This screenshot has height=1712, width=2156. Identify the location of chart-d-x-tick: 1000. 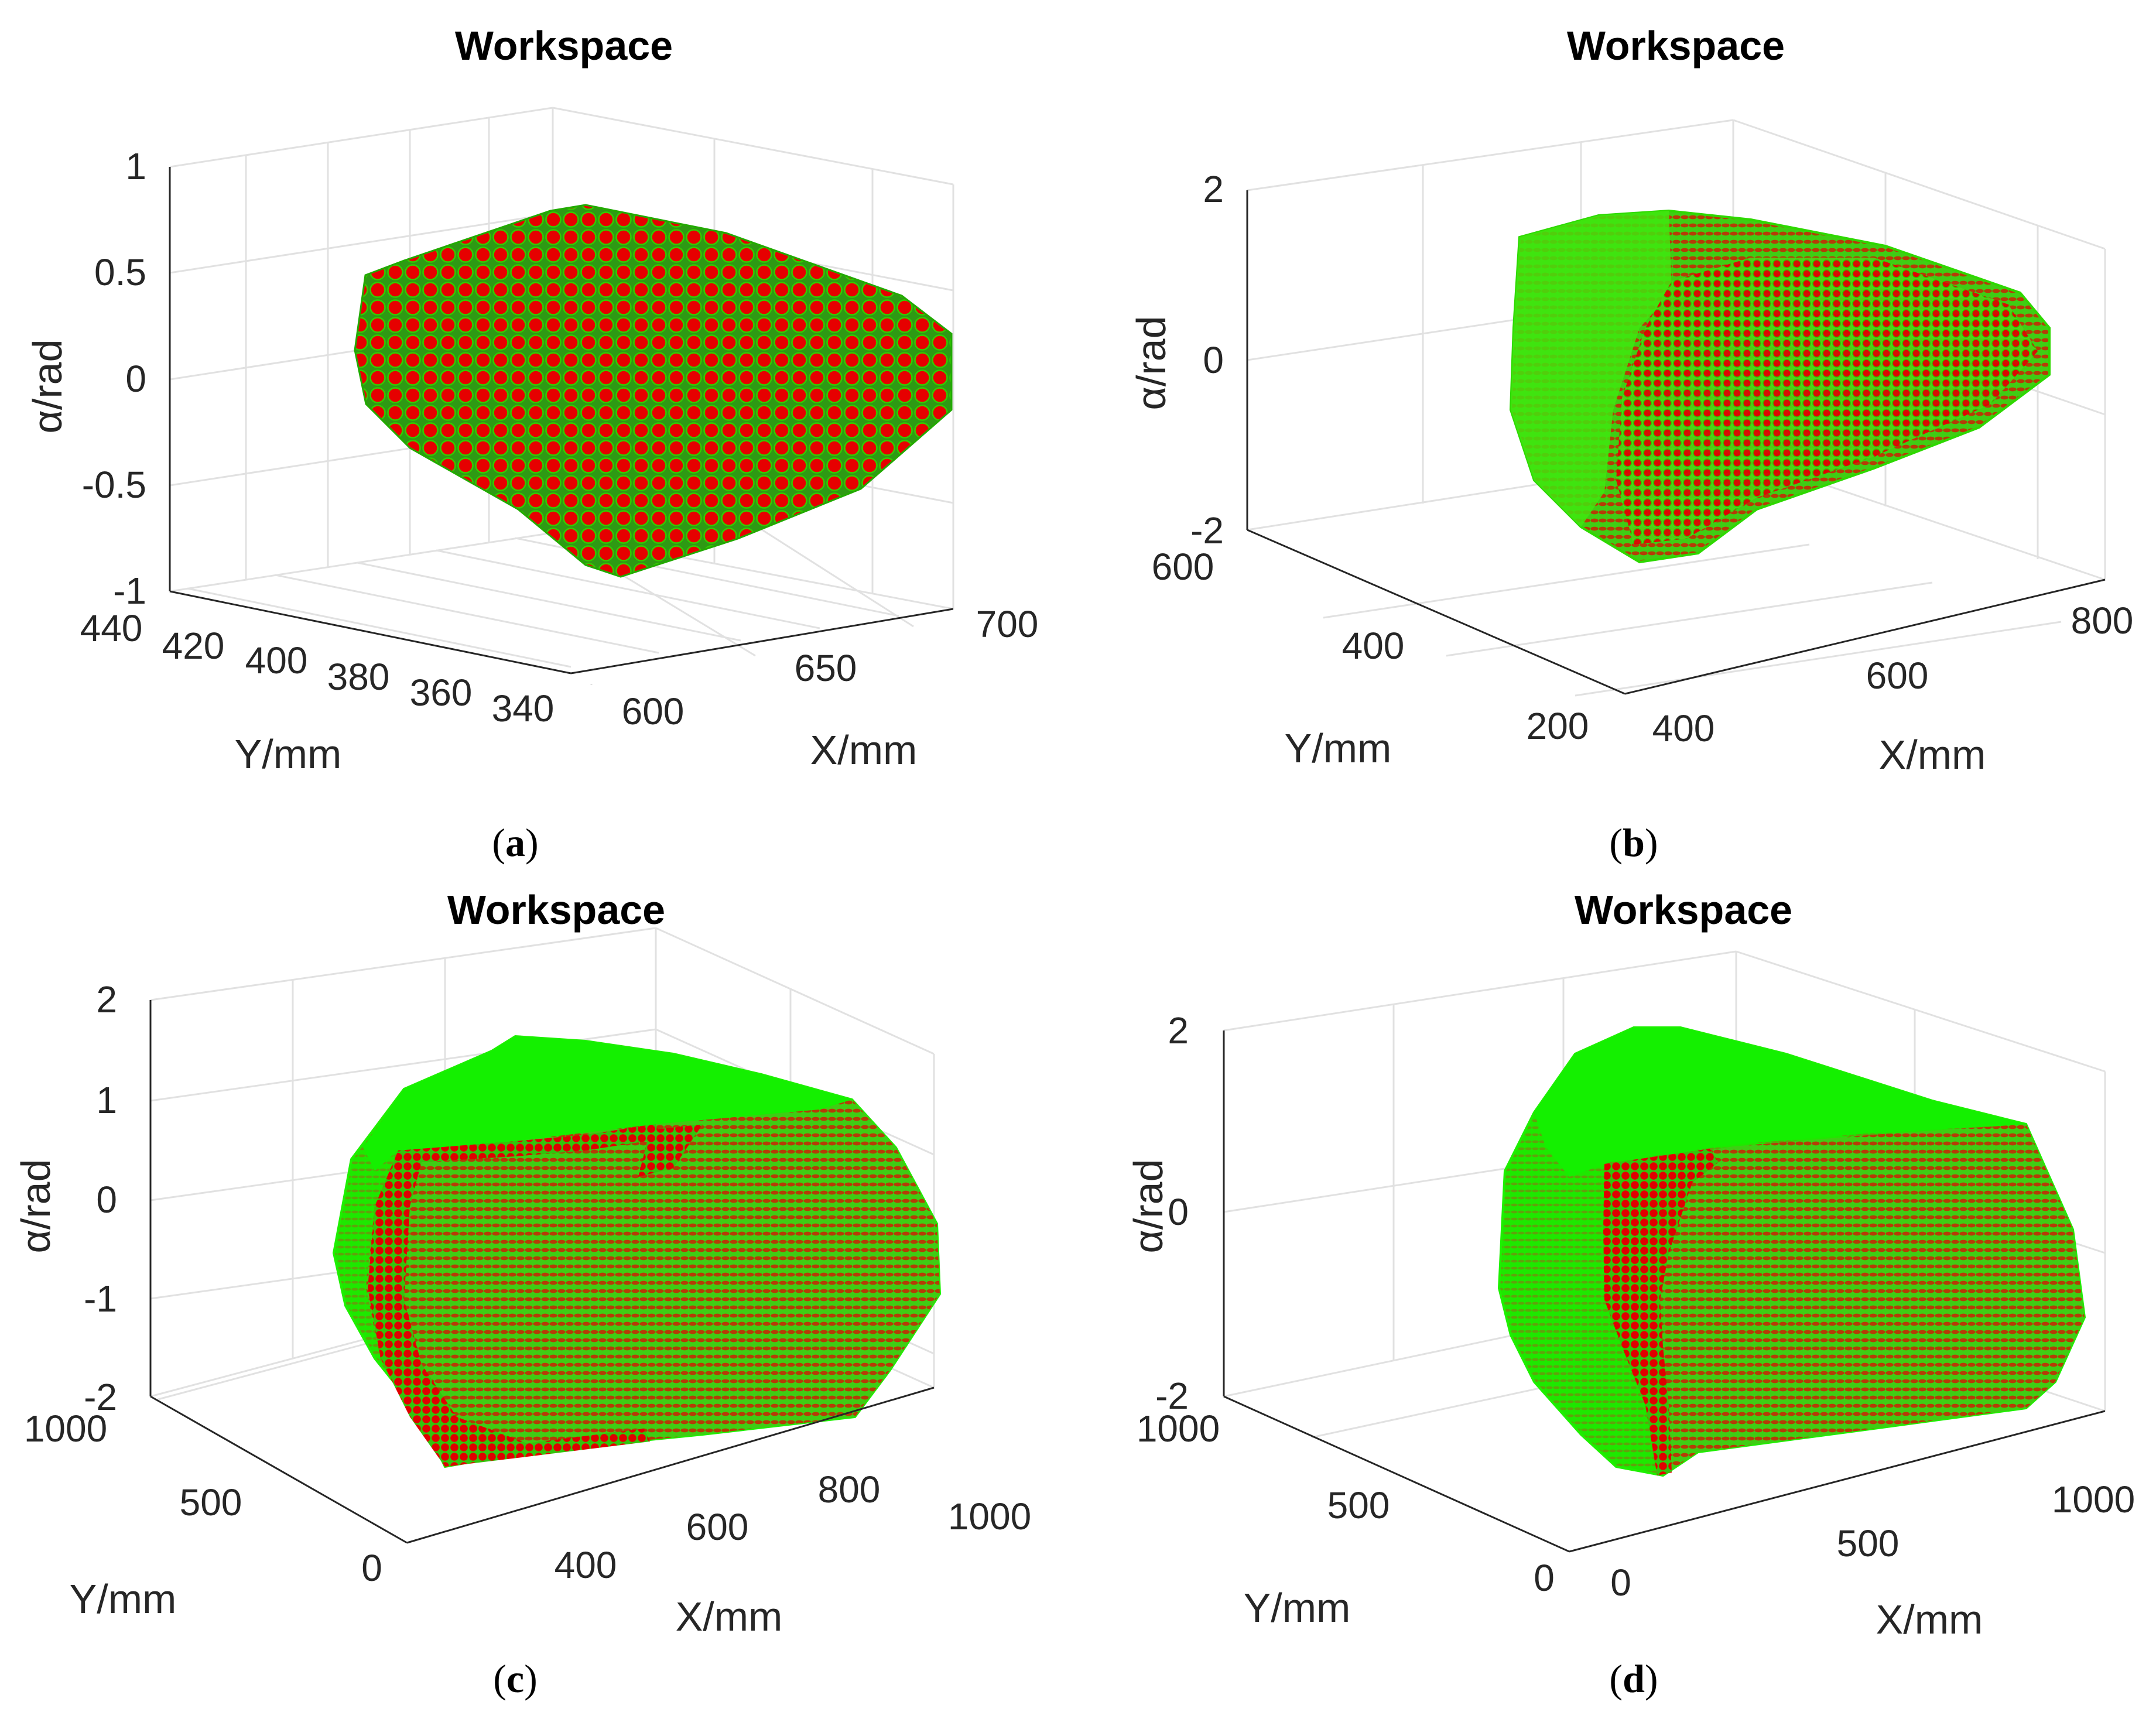
(2093, 1499).